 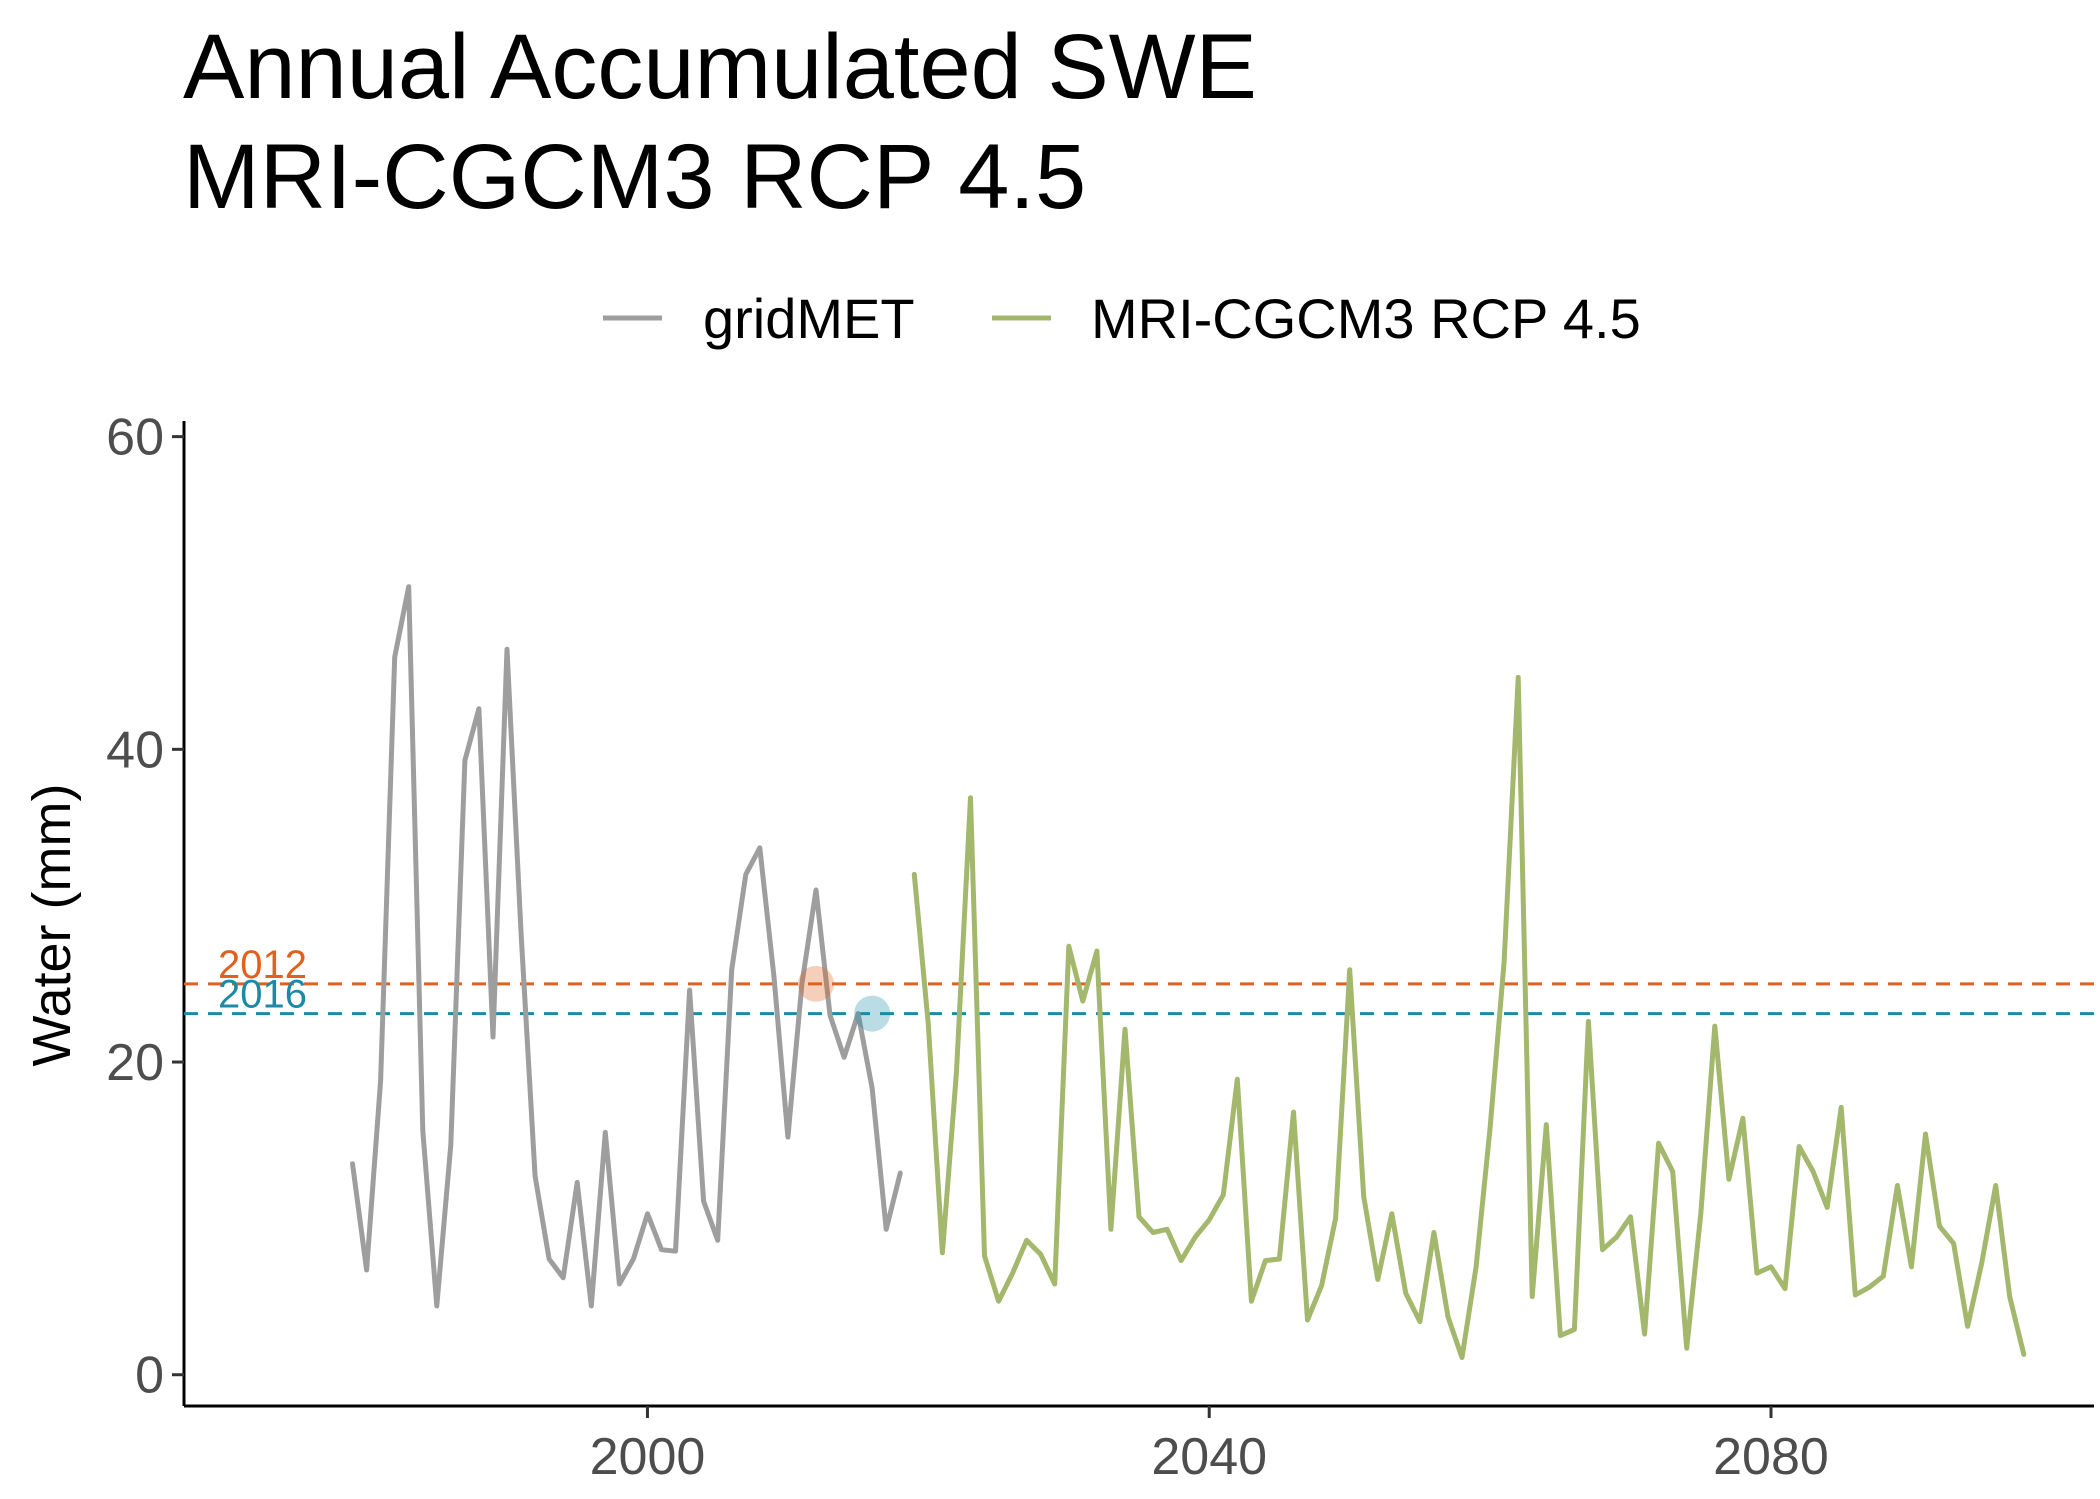 I want to click on x-tick-label-2080: 2080, so click(x=1771, y=1457).